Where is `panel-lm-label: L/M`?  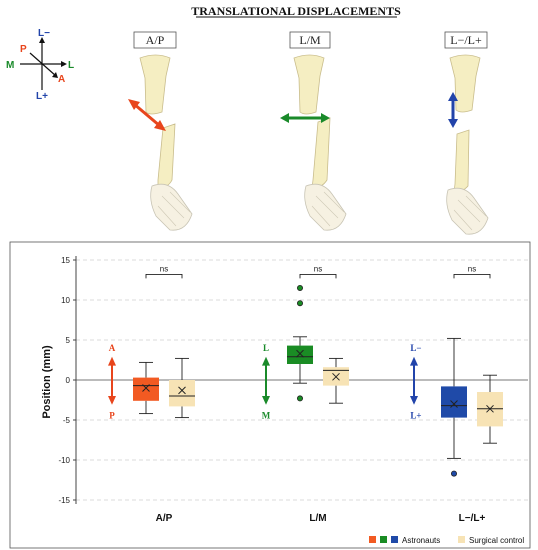
panel-lm-label: L/M is located at coordinates (310, 40).